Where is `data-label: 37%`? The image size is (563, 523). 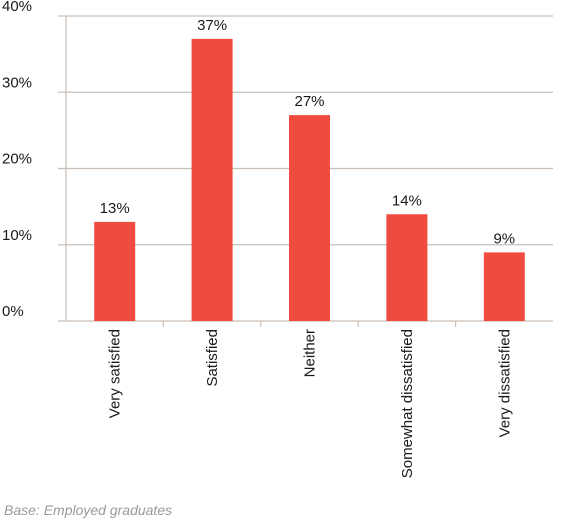
data-label: 37% is located at coordinates (212, 25).